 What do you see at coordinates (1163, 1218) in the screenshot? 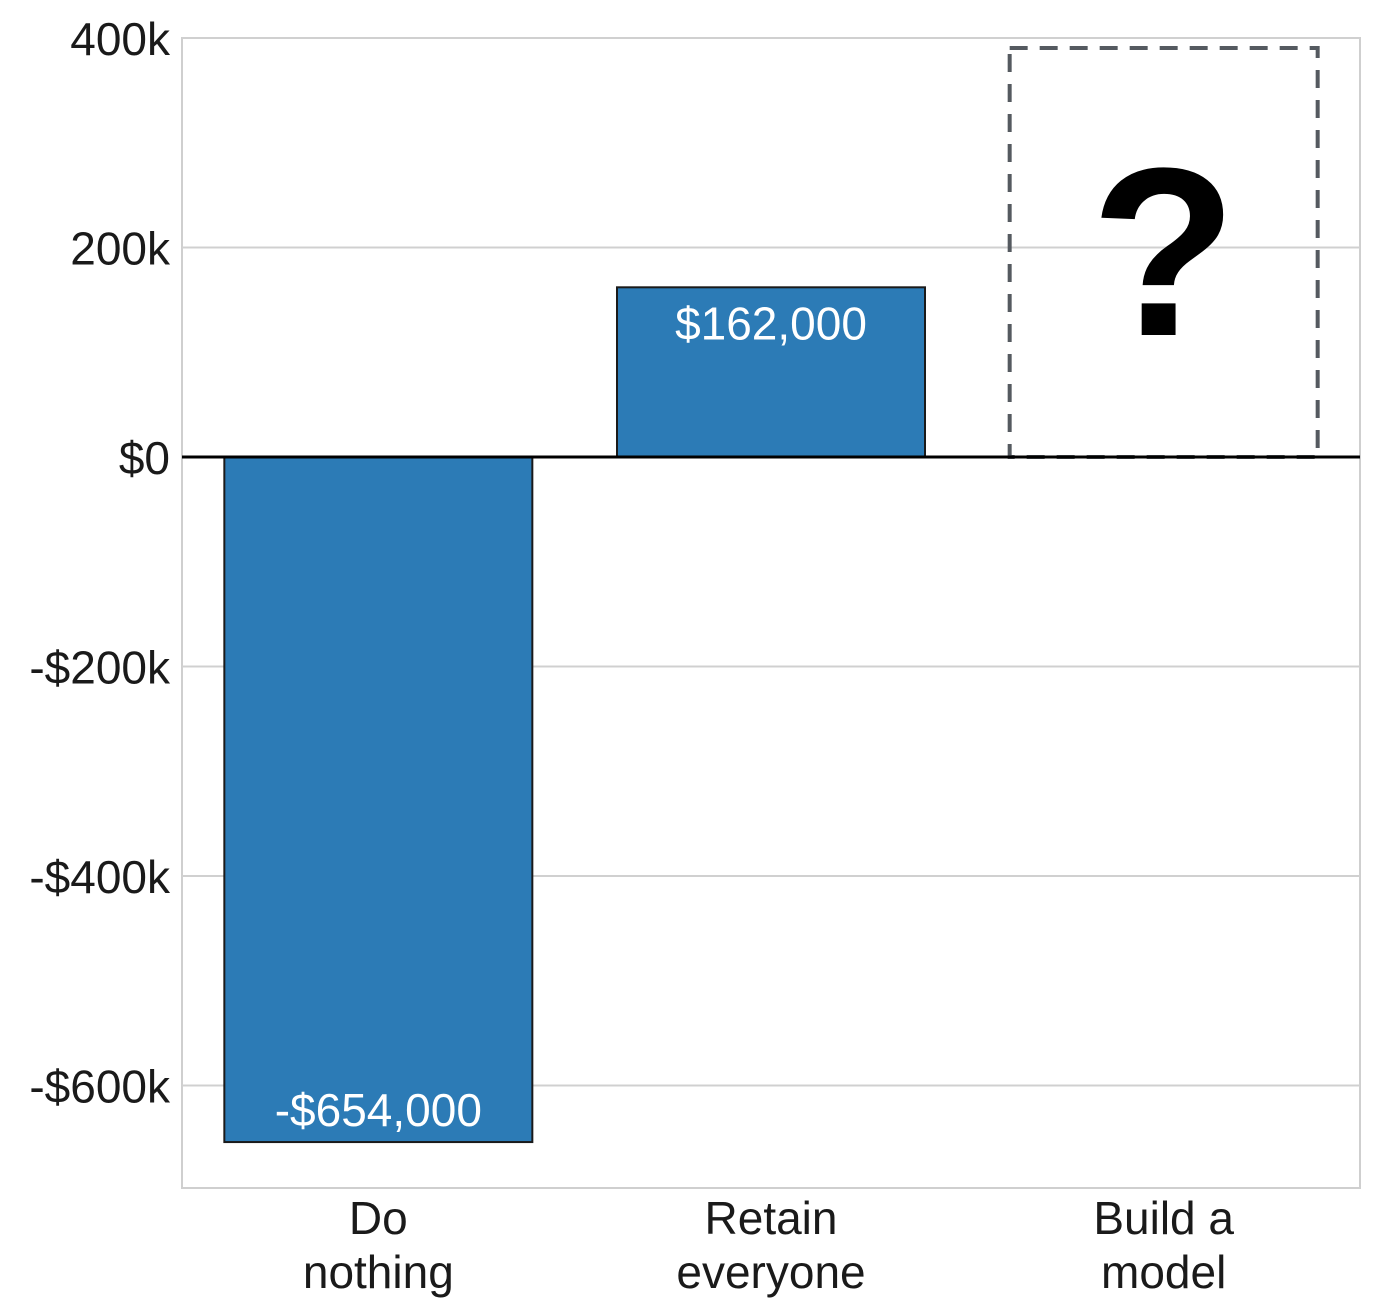
I see `x-category-label: Build a` at bounding box center [1163, 1218].